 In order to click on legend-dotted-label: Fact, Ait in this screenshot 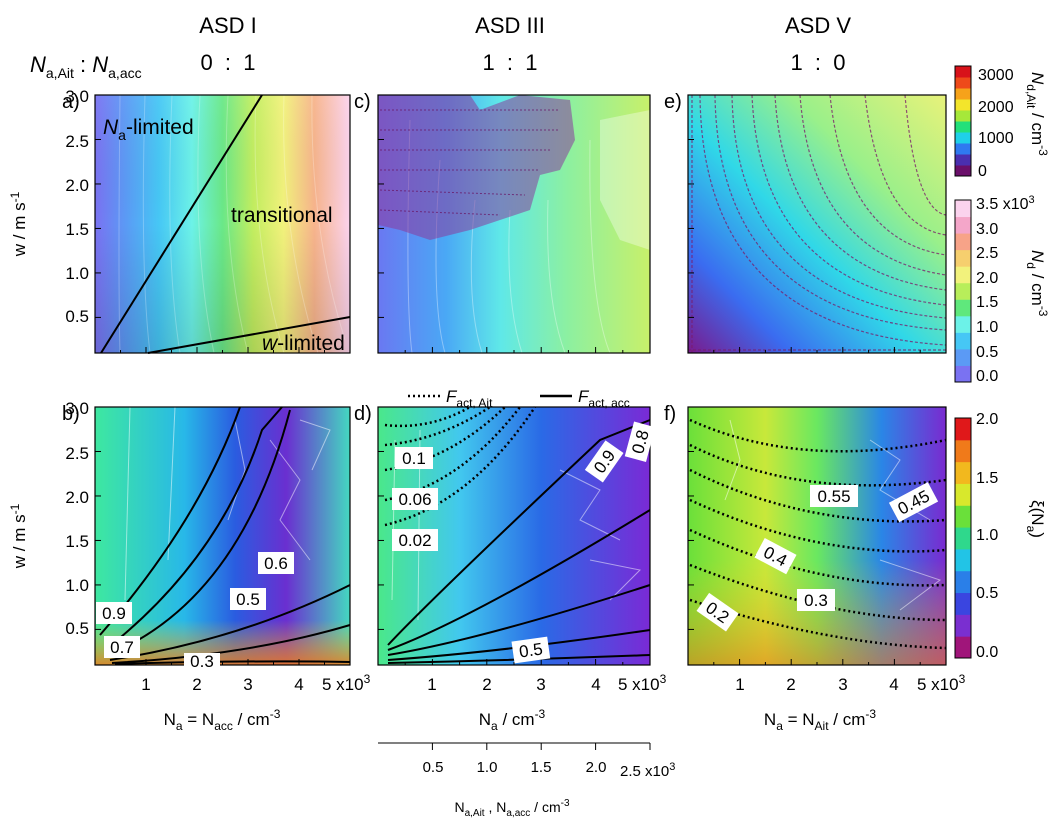, I will do `click(469, 398)`.